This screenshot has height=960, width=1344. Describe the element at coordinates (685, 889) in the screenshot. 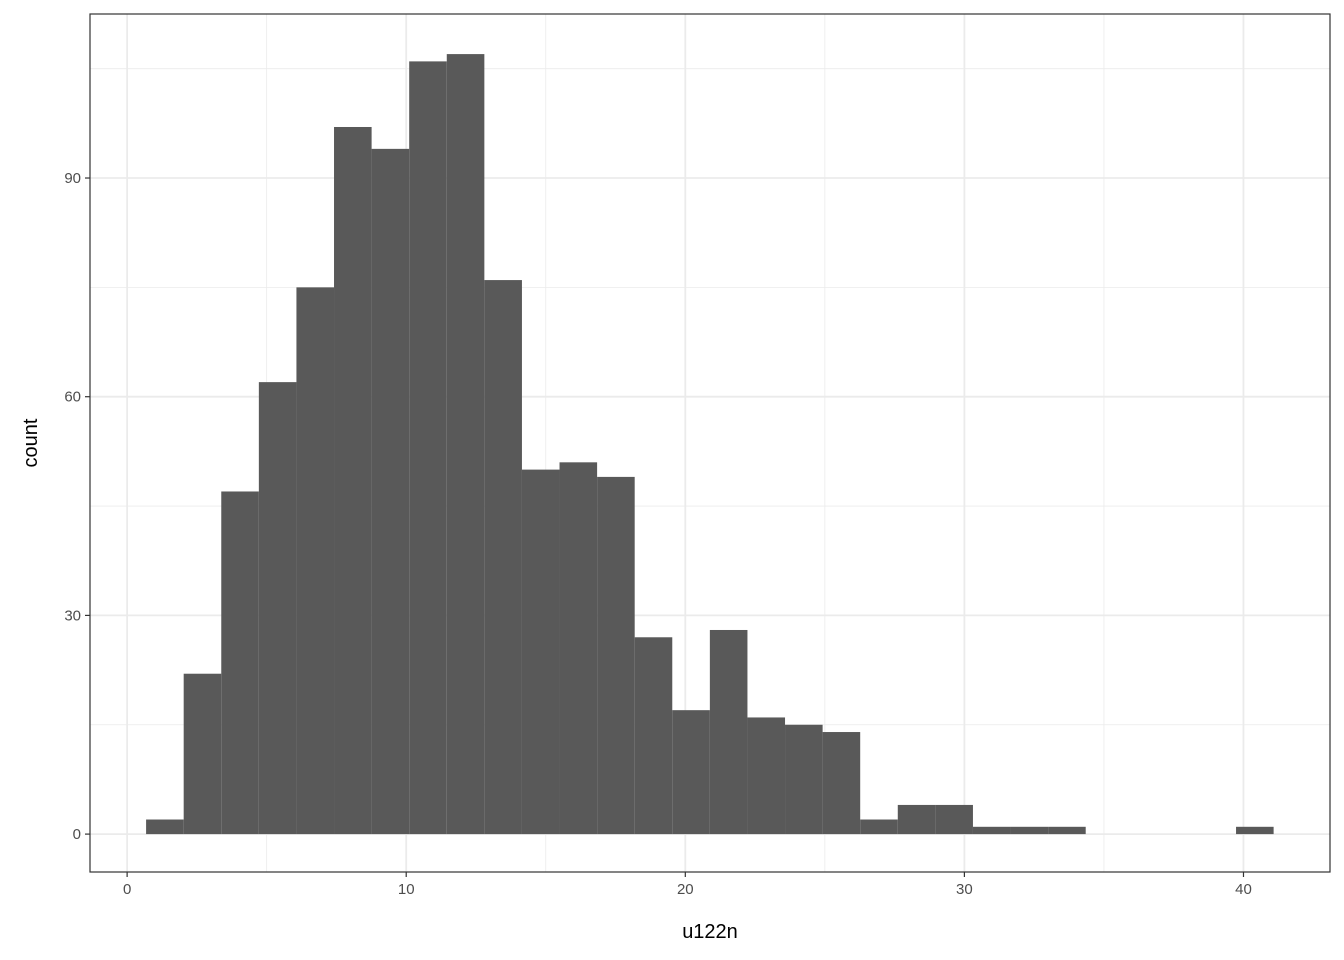

I see `x-tick-label: 20` at that location.